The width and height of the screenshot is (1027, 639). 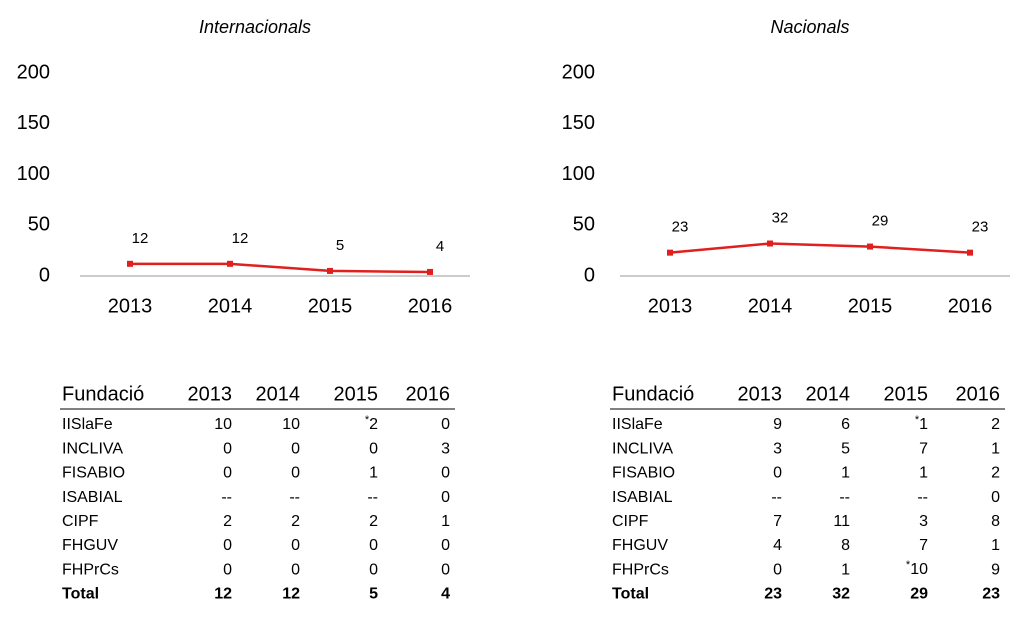 I want to click on cell-text: 10, so click(x=919, y=569).